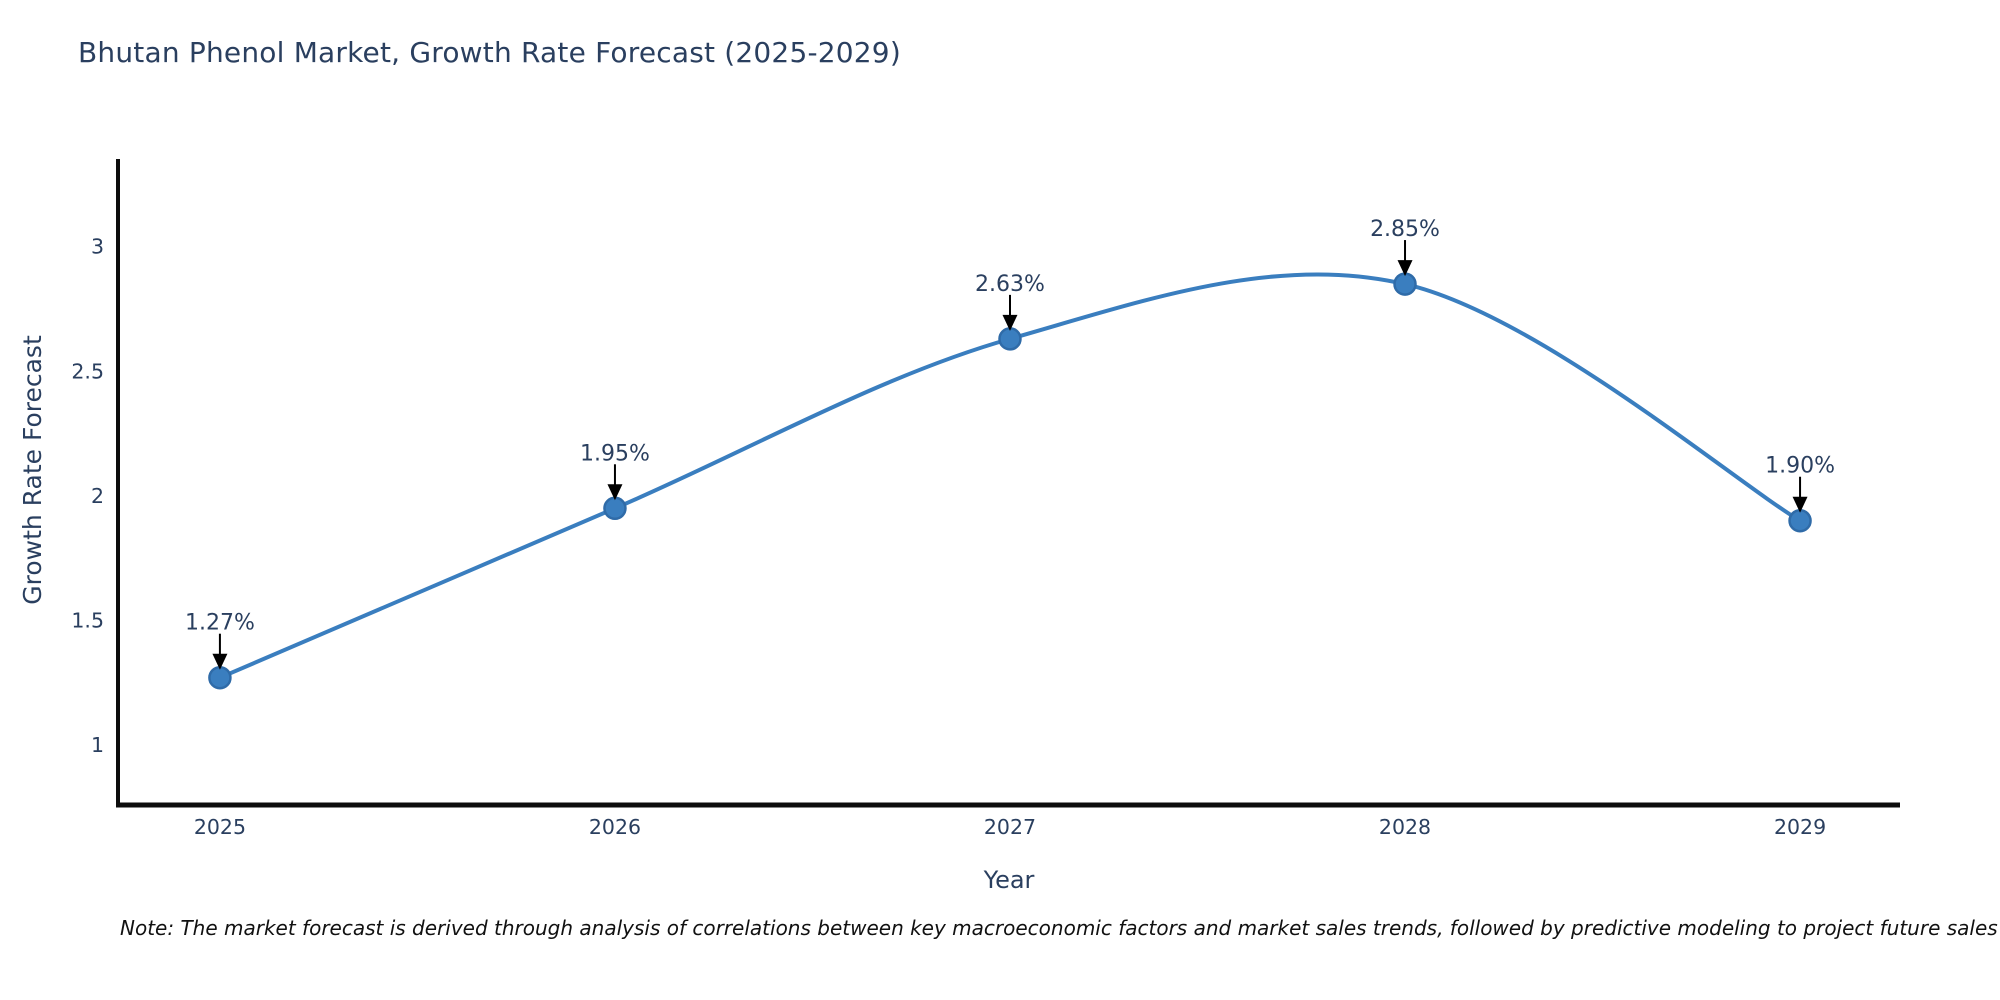  What do you see at coordinates (97, 247) in the screenshot?
I see `y-tick-label: 3` at bounding box center [97, 247].